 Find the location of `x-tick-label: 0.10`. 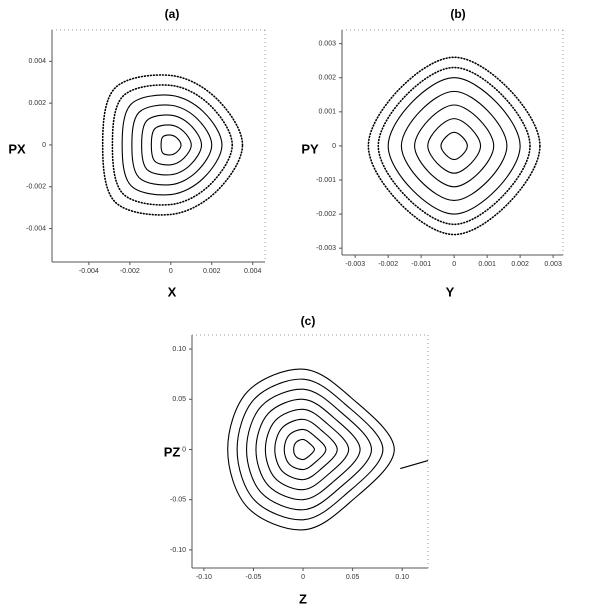

x-tick-label: 0.10 is located at coordinates (402, 577).